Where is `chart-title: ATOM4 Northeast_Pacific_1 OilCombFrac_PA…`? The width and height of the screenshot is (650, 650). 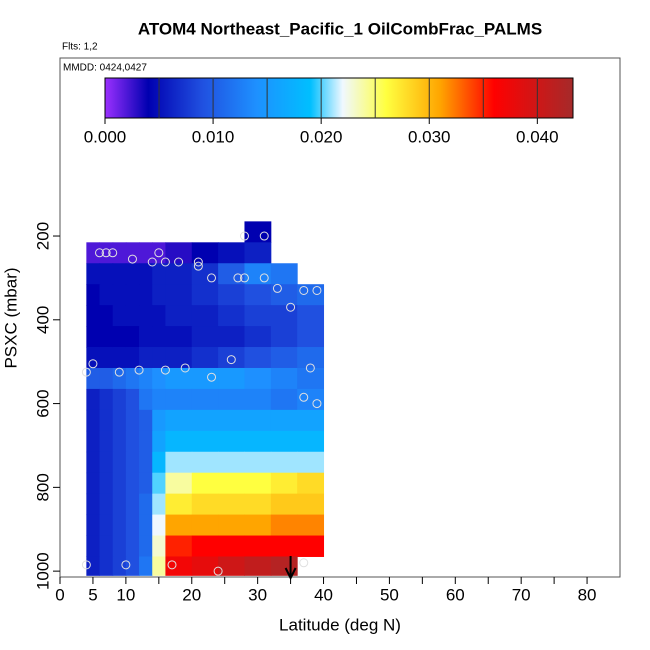 chart-title: ATOM4 Northeast_Pacific_1 OilCombFrac_PA… is located at coordinates (340, 28).